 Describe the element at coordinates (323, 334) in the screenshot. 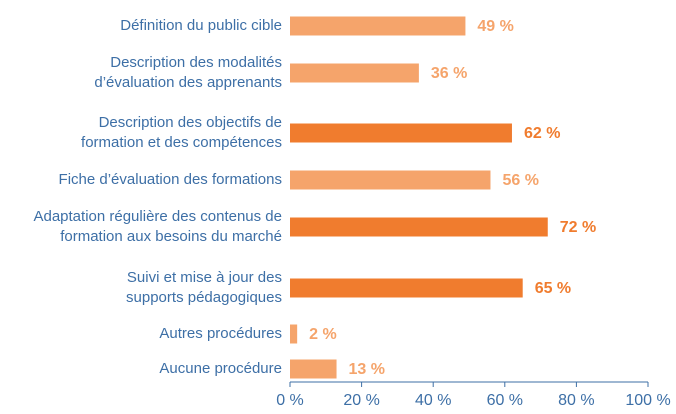

I see `value-label: 2 %` at that location.